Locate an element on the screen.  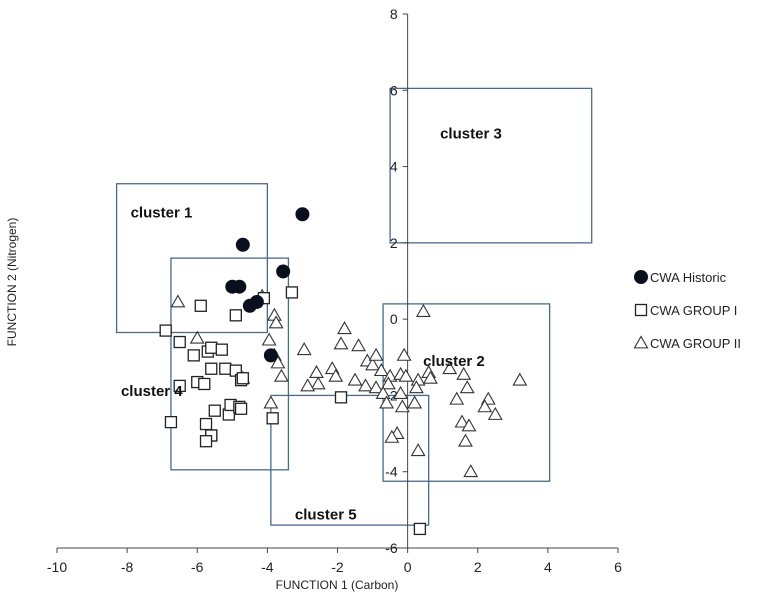
x-tick-label: 6 is located at coordinates (618, 567).